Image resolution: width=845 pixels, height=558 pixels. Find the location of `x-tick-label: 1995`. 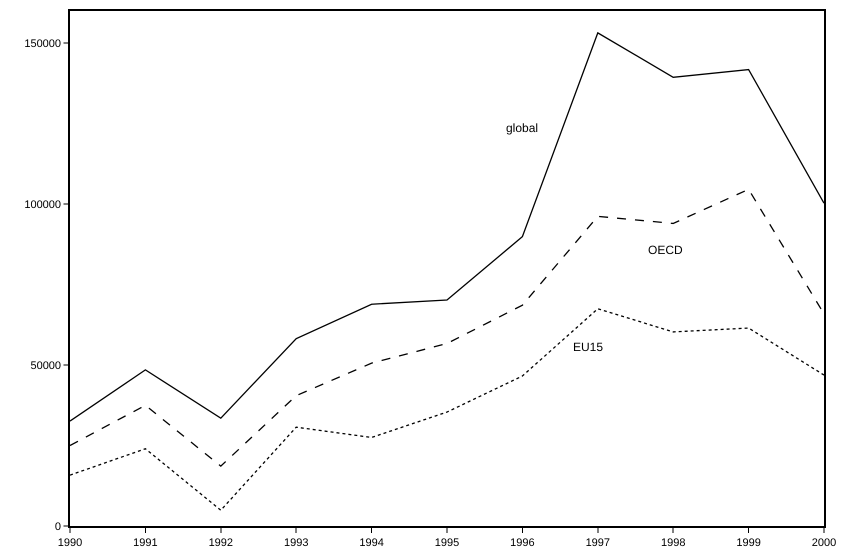

x-tick-label: 1995 is located at coordinates (447, 542).